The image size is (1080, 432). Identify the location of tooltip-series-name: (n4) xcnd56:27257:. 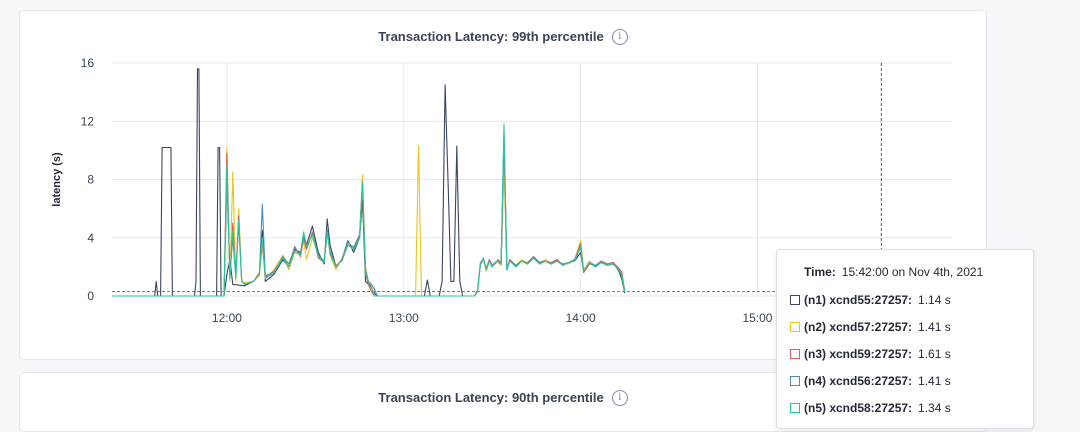
(858, 381).